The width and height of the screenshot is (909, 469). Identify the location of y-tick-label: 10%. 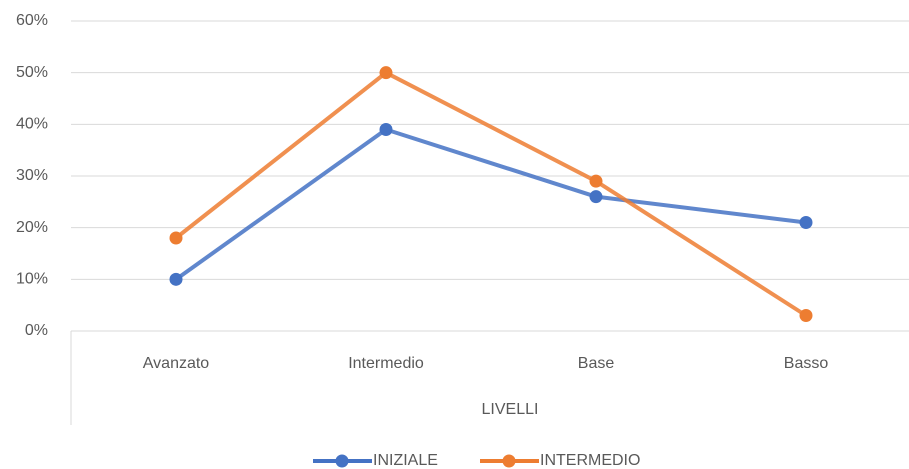
(32, 279).